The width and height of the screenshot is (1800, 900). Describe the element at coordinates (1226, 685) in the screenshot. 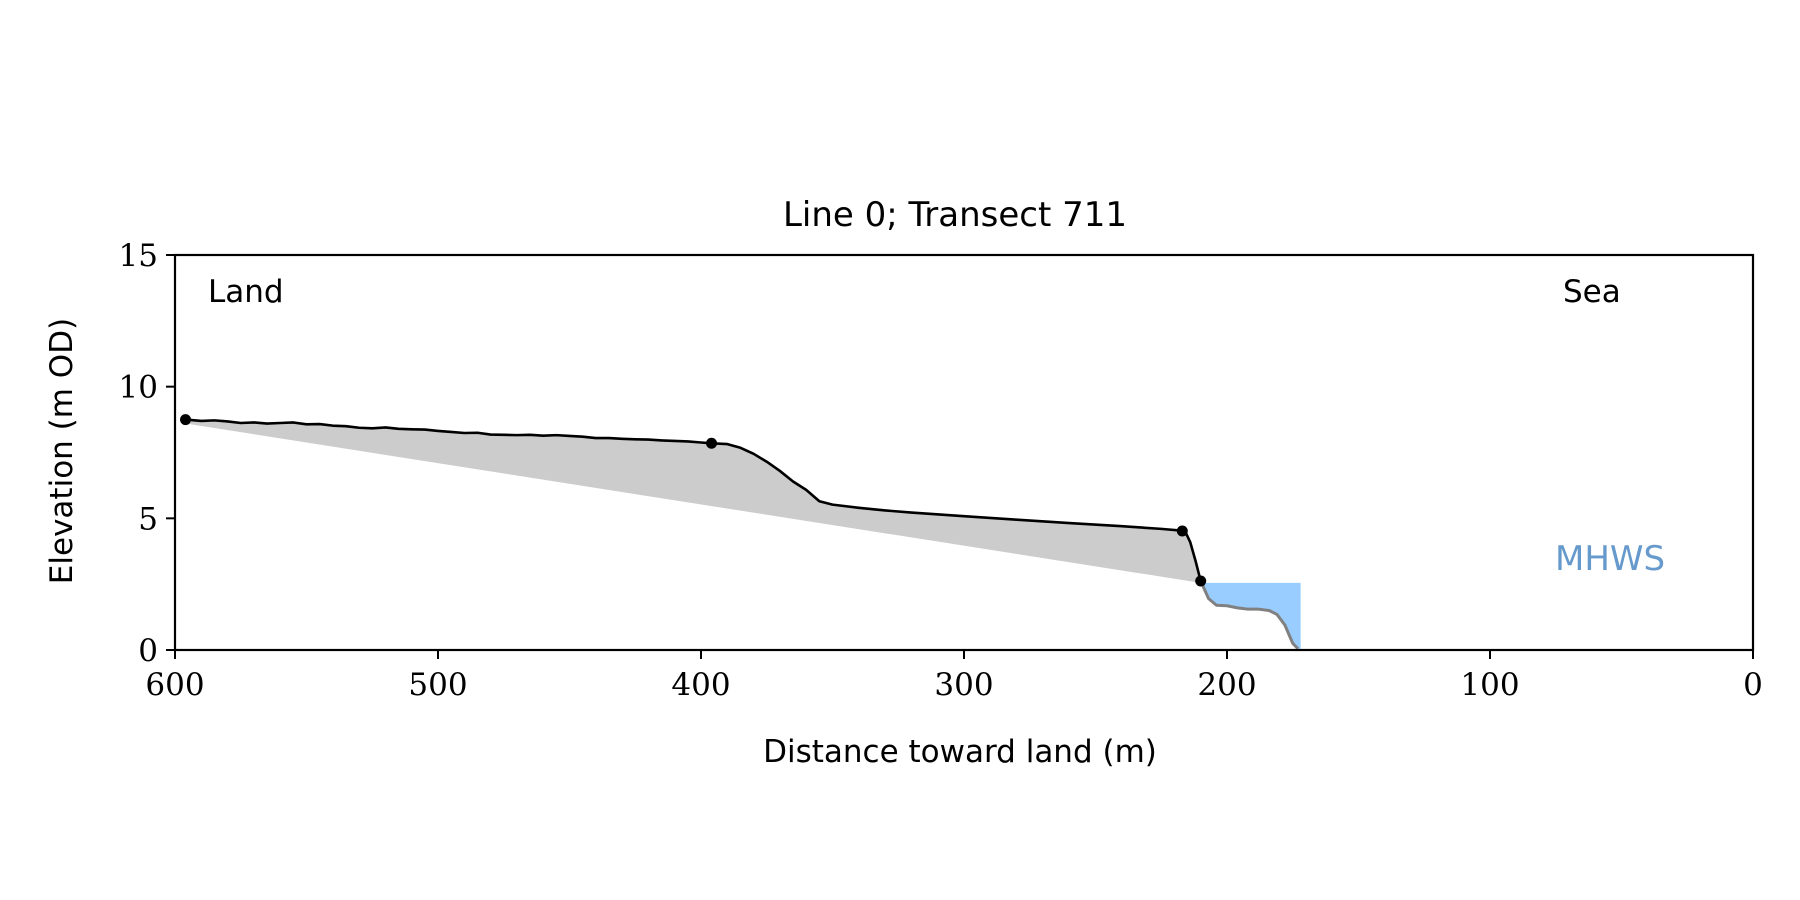

I see `x-tick-label: 200` at that location.